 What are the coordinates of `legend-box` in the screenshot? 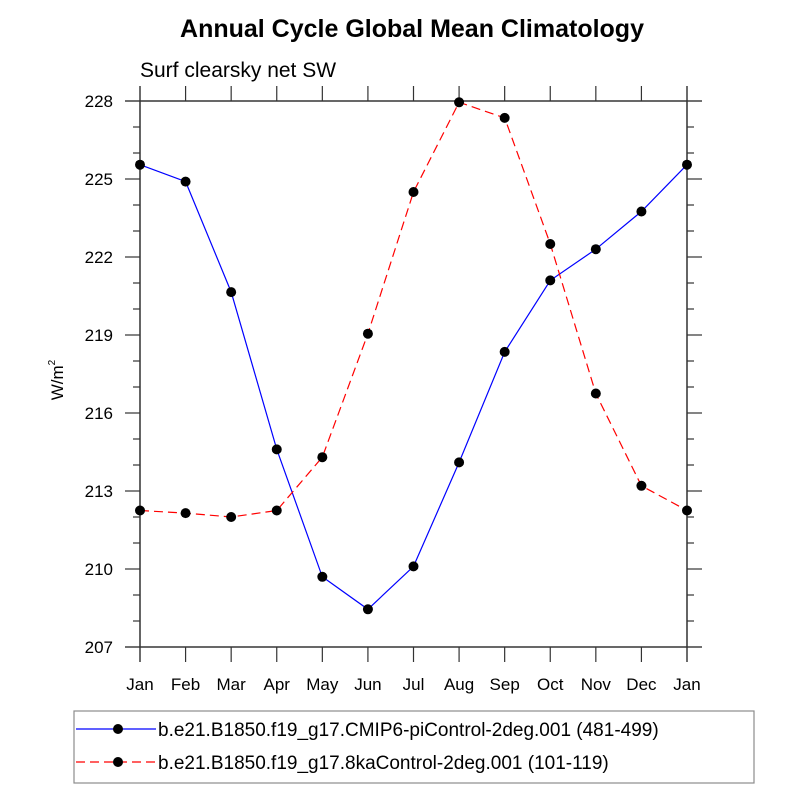 It's located at (414, 747).